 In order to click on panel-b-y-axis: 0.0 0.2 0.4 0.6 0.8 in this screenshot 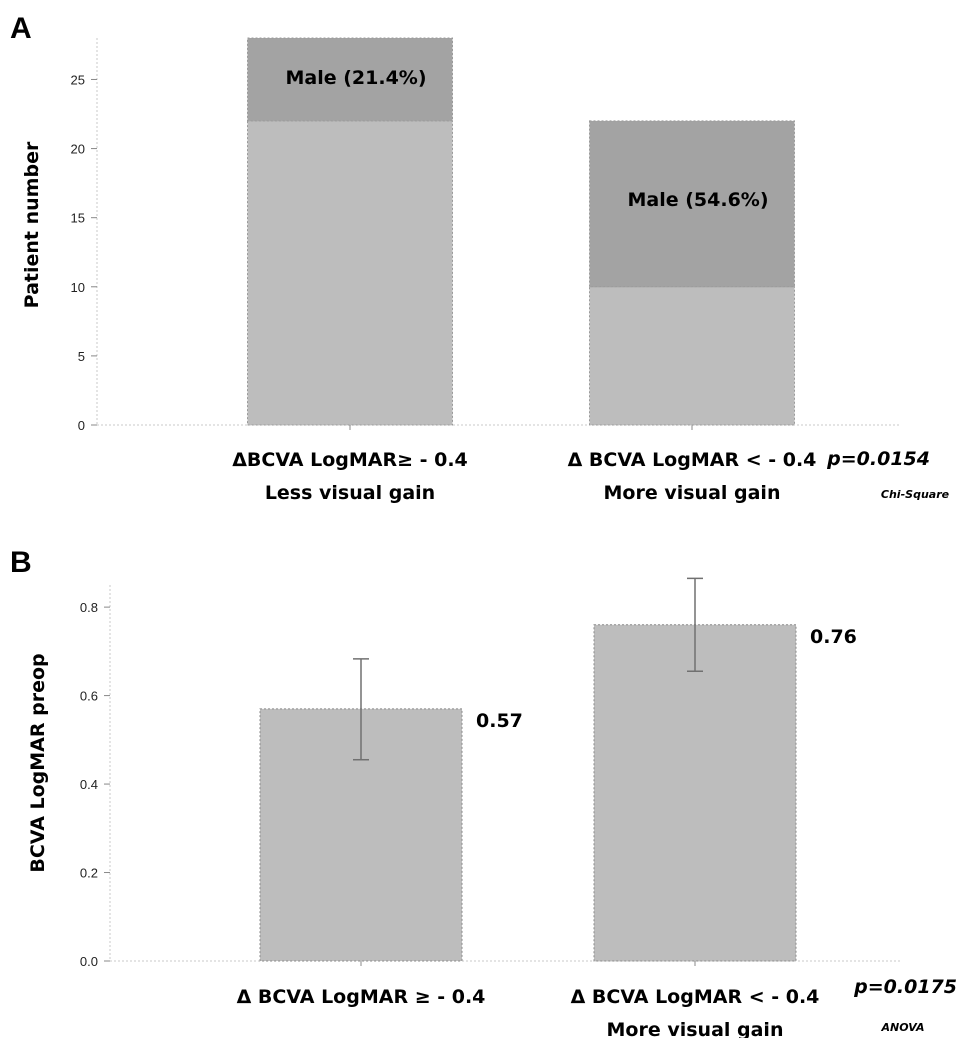, I will do `click(95, 777)`.